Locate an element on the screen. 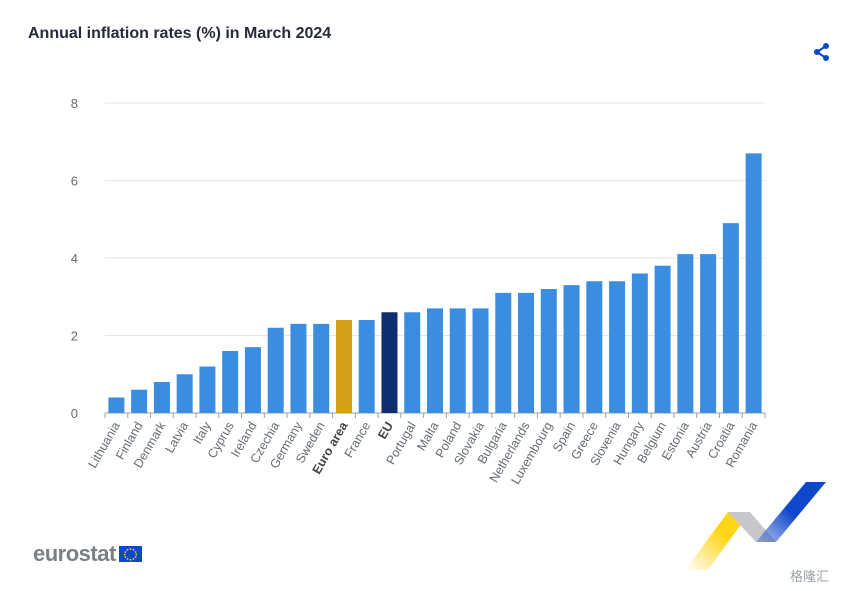 The image size is (865, 591). y-tick-label: 8 is located at coordinates (74, 103).